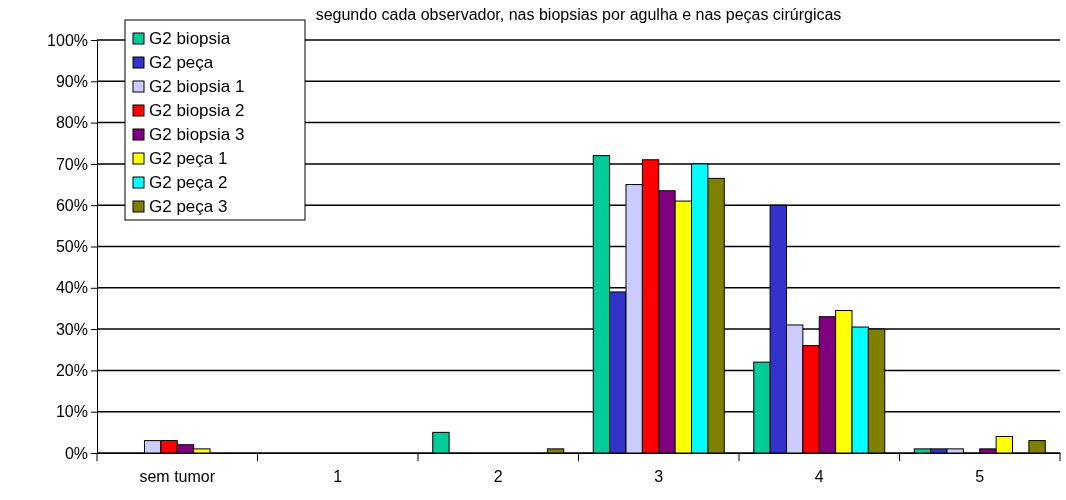 Image resolution: width=1066 pixels, height=500 pixels. What do you see at coordinates (71, 81) in the screenshot?
I see `y-tick-label: 90%` at bounding box center [71, 81].